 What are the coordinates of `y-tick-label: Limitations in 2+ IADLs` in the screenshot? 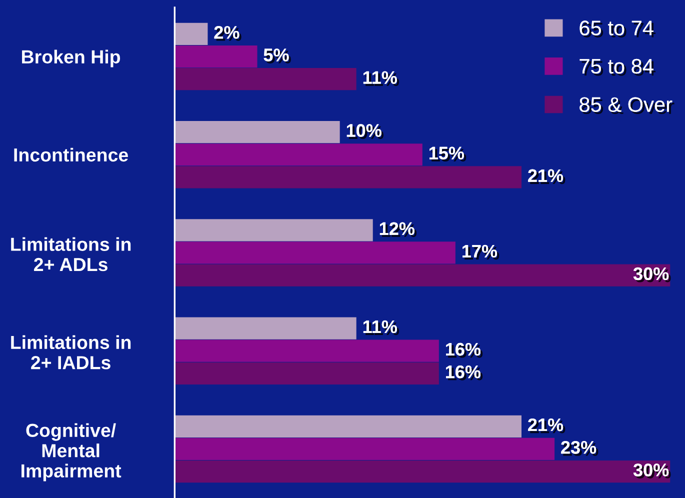 It's located at (71, 352).